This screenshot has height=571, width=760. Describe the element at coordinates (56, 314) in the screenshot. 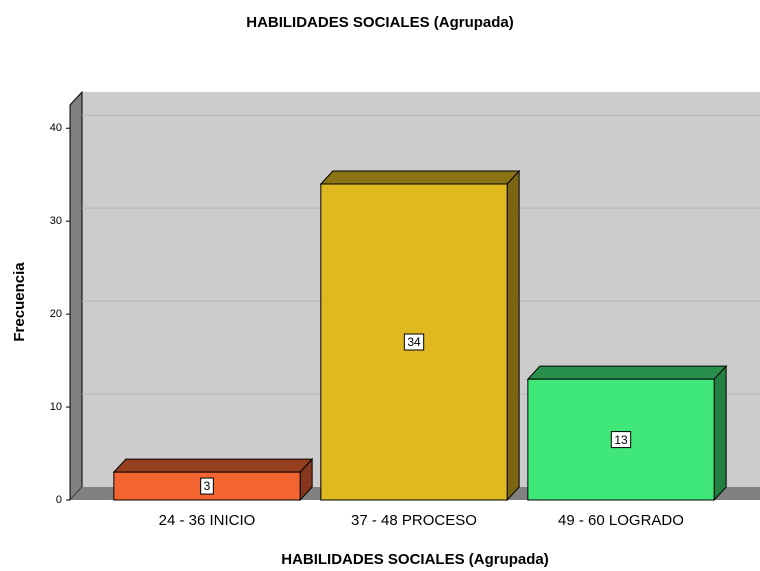

I see `y-tick-label: 20` at that location.